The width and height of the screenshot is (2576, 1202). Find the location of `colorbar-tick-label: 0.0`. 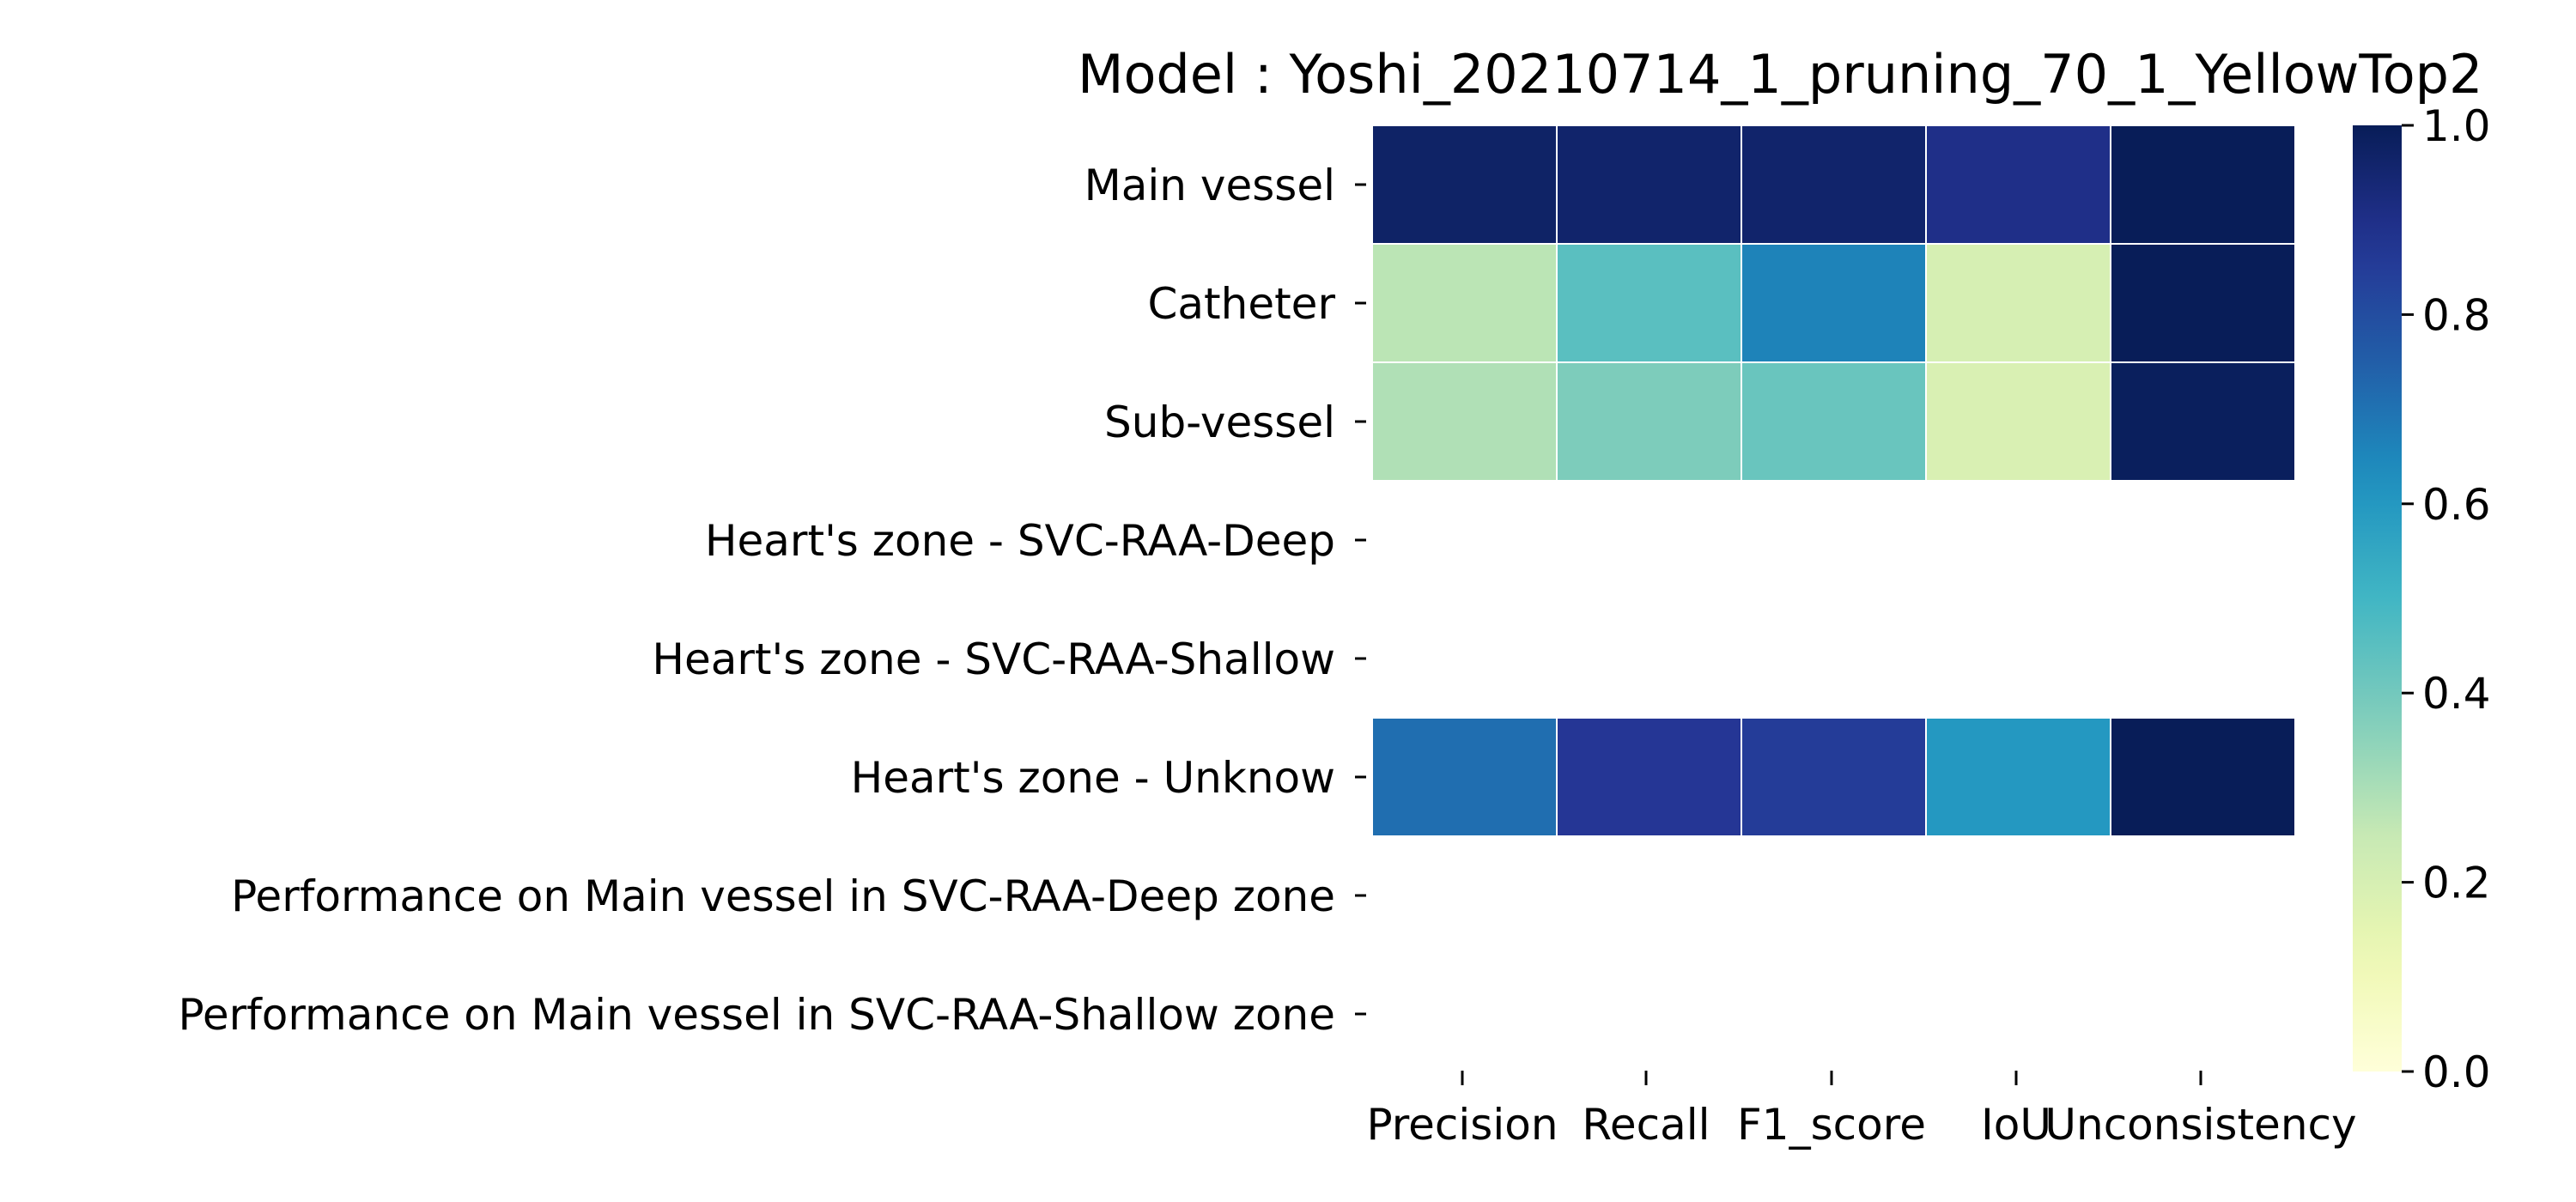

colorbar-tick-label: 0.0 is located at coordinates (2456, 1072).